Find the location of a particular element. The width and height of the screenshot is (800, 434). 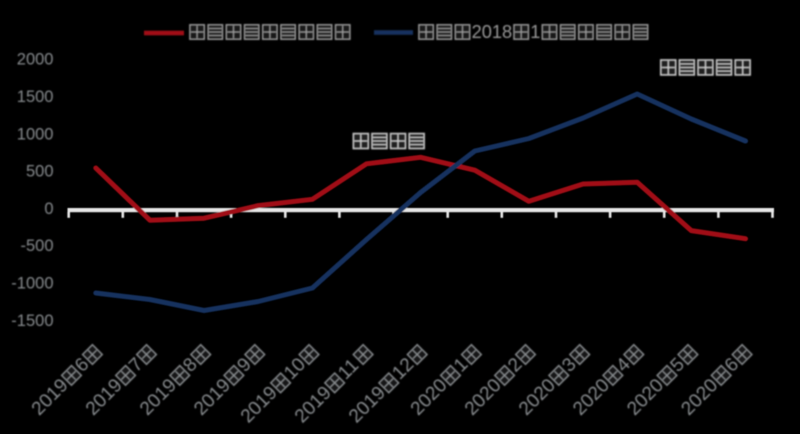

svg-text: 1000 is located at coordinates (35, 134).